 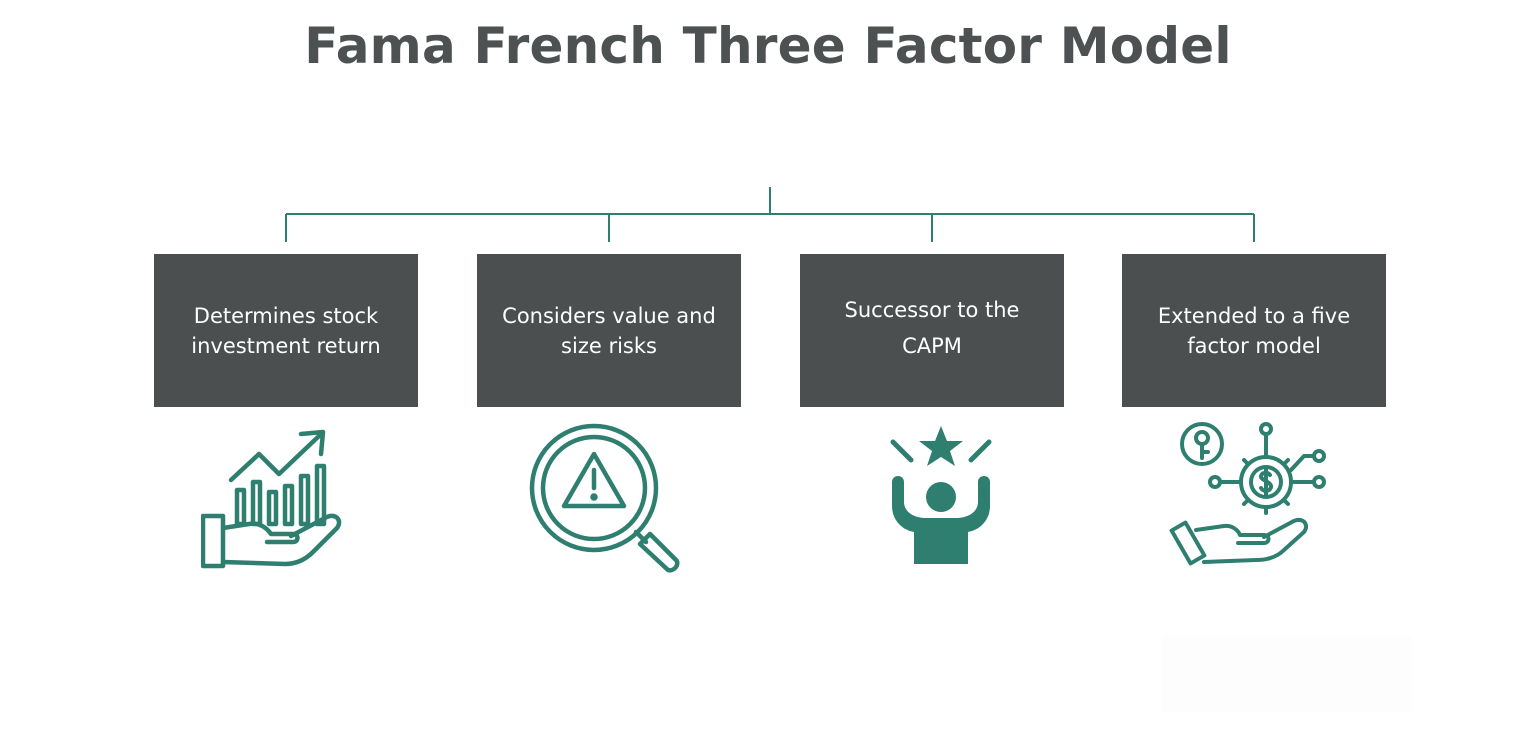 What do you see at coordinates (941, 495) in the screenshot?
I see `person-with-star-icon` at bounding box center [941, 495].